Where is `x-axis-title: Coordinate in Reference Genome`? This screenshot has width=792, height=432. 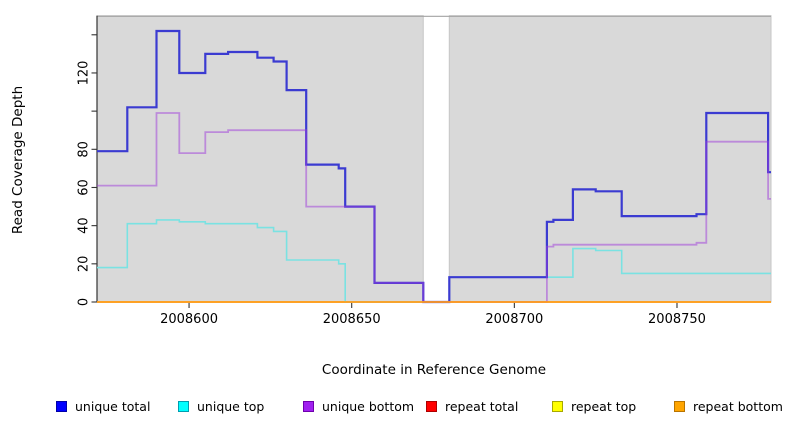
x-axis-title: Coordinate in Reference Genome is located at coordinates (434, 370).